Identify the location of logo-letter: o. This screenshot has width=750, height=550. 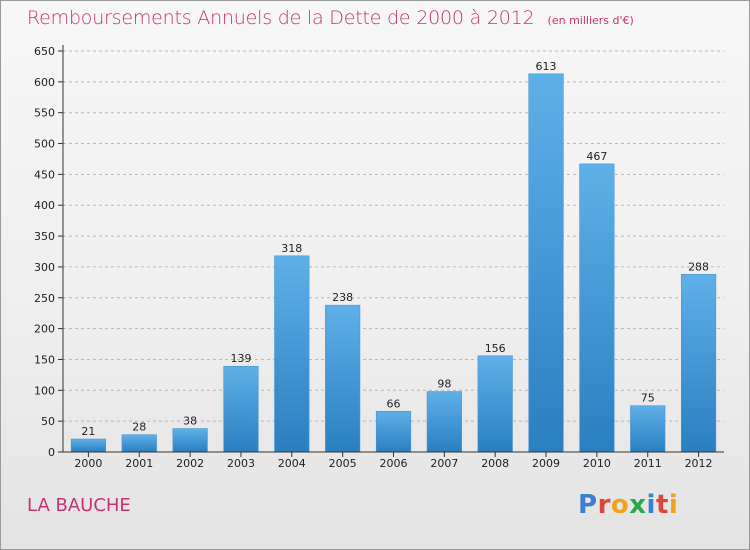
(620, 505).